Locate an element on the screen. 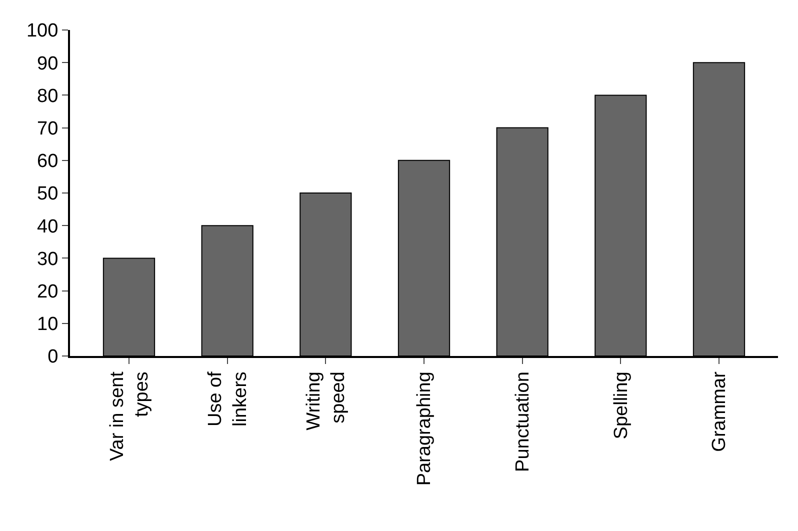 The image size is (798, 531). x-tick-label: Spelling is located at coordinates (621, 406).